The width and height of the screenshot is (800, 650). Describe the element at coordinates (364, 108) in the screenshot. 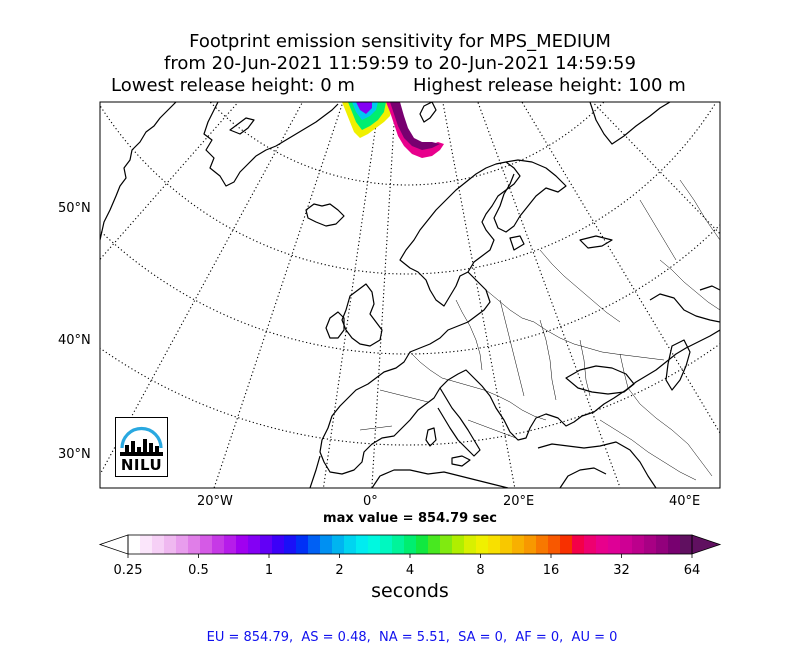

I see `plume-purple` at that location.